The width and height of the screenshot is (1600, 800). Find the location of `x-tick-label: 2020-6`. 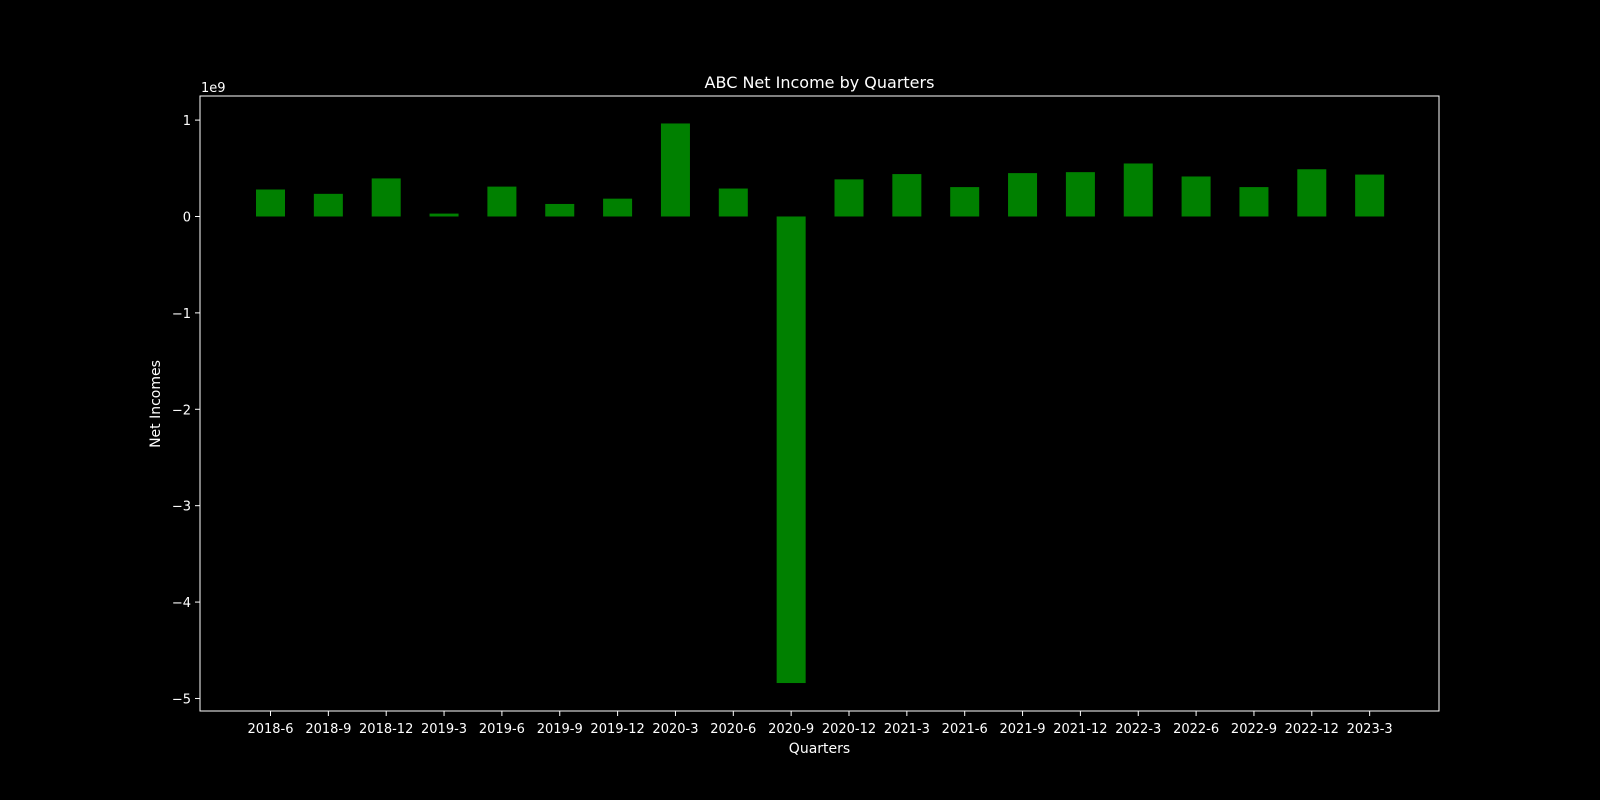

x-tick-label: 2020-6 is located at coordinates (733, 729).